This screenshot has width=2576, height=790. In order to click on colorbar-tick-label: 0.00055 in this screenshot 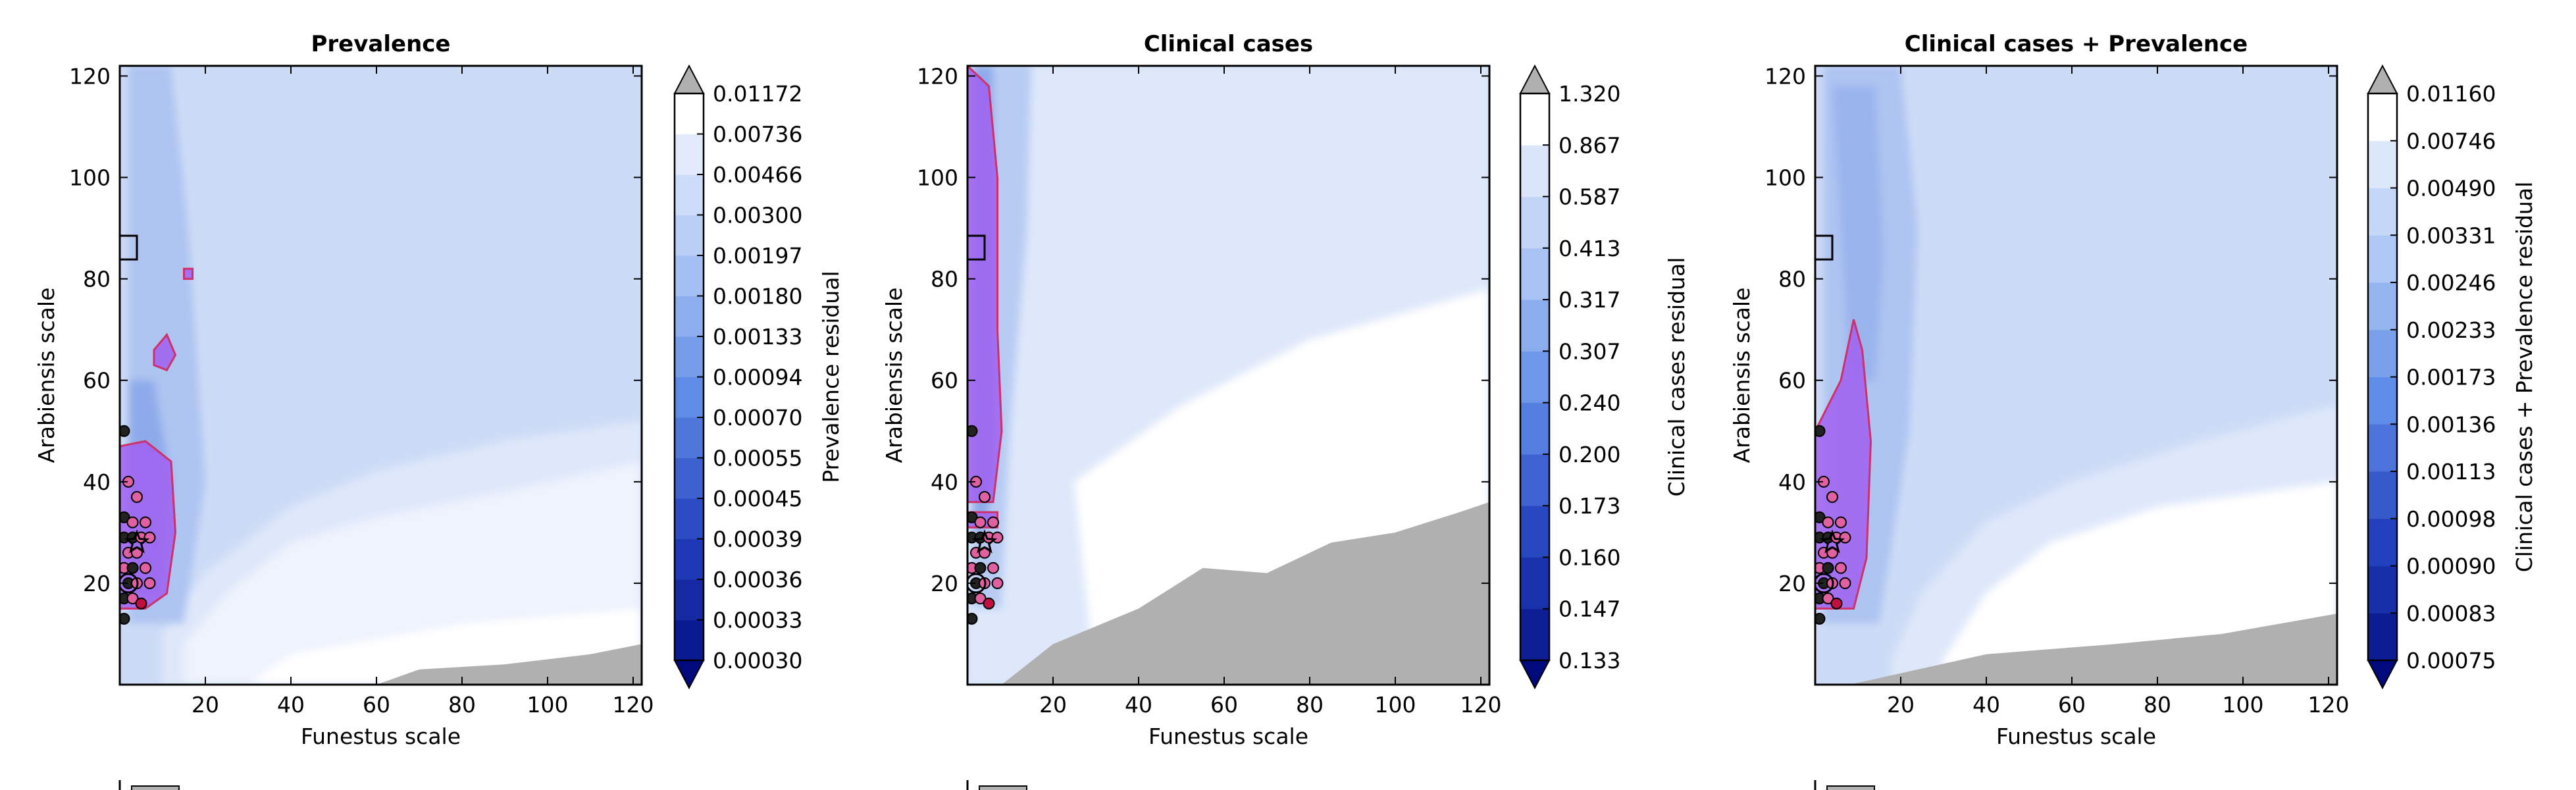, I will do `click(757, 459)`.